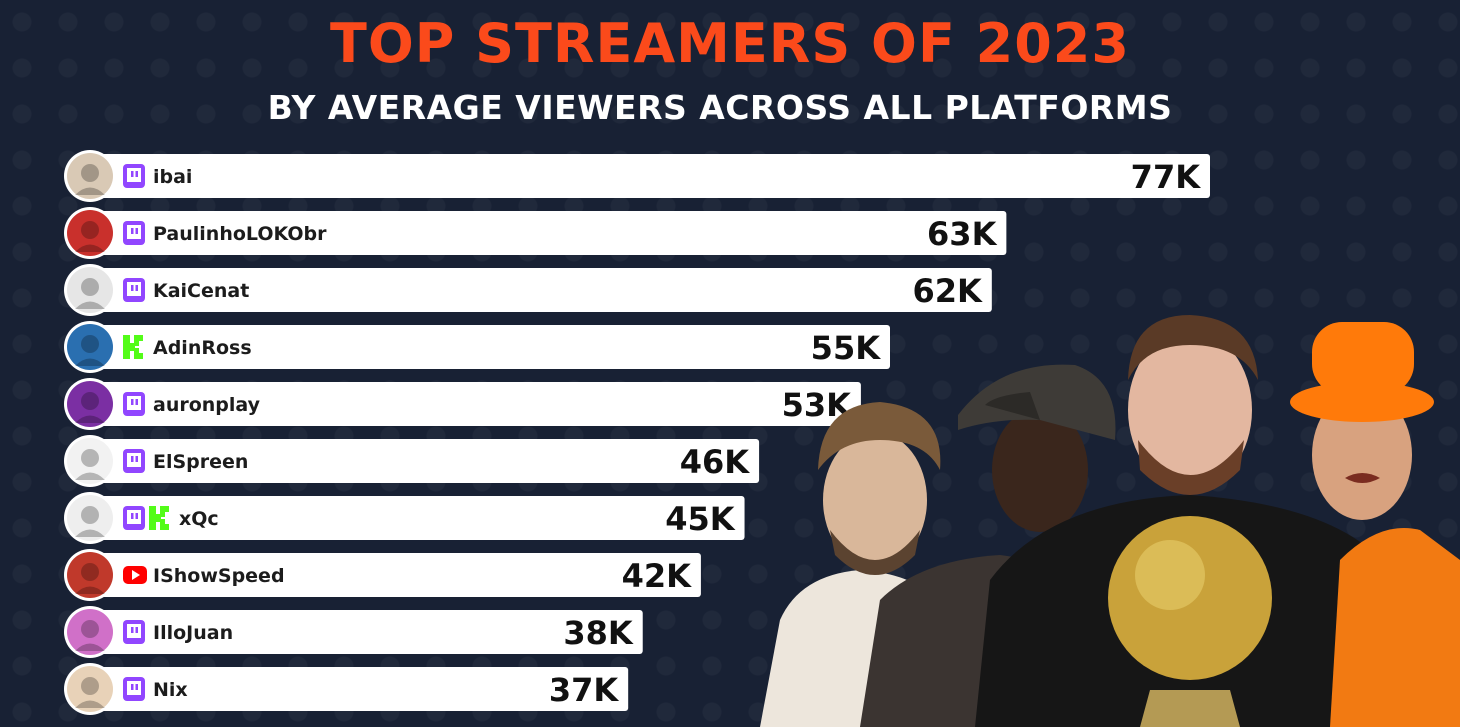 The image size is (1460, 727). Describe the element at coordinates (962, 234) in the screenshot. I see `bar-value: 63K` at that location.